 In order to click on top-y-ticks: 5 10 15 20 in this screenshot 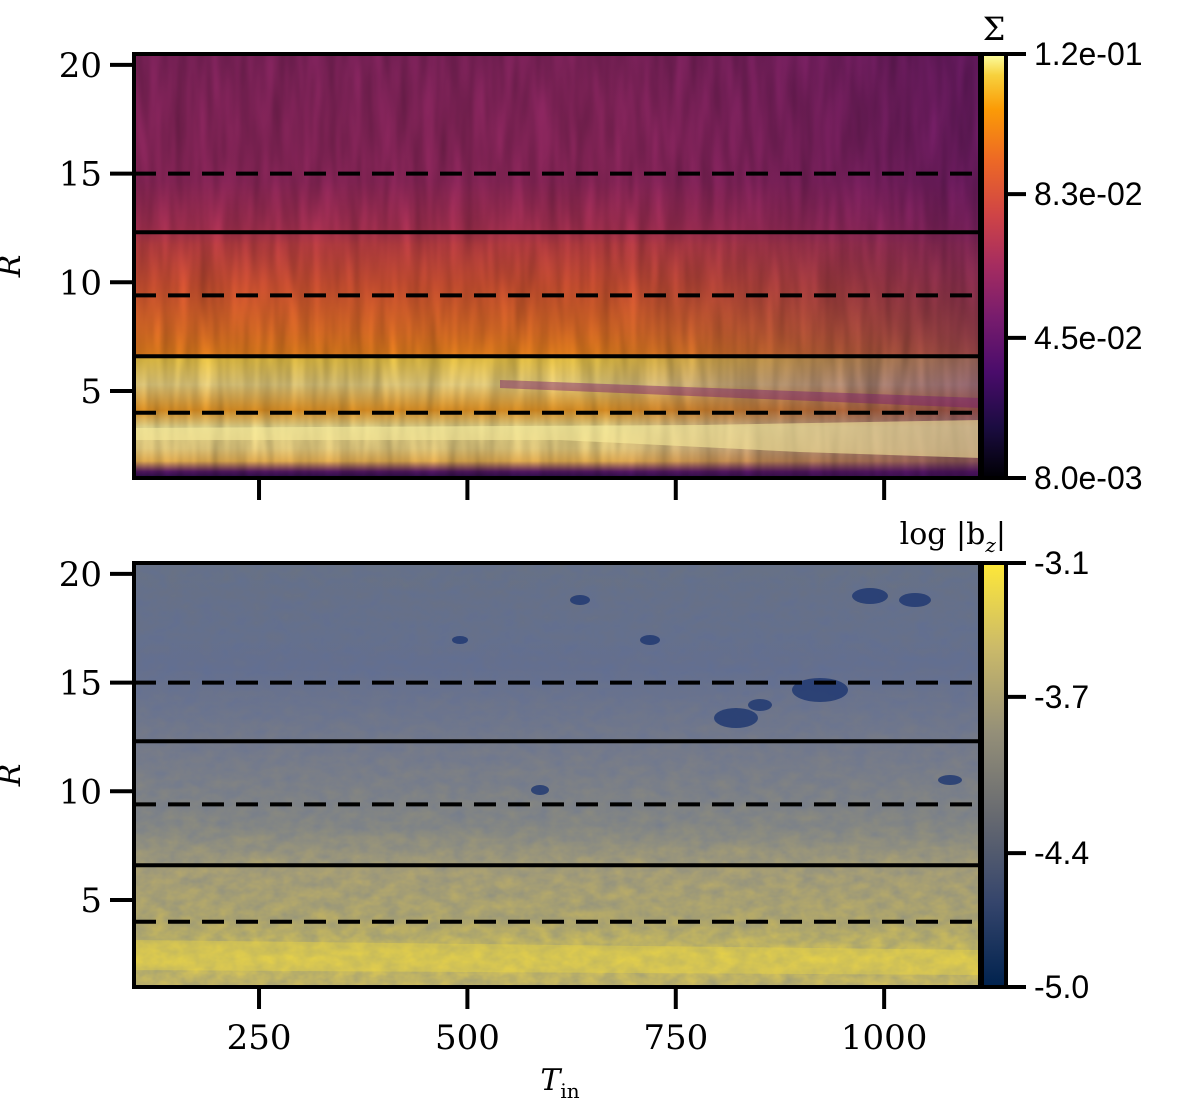, I will do `click(96, 229)`.